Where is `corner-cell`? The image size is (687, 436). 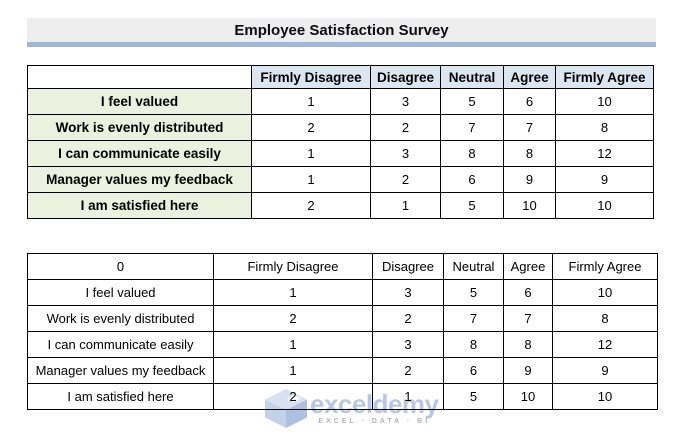 corner-cell is located at coordinates (139, 77).